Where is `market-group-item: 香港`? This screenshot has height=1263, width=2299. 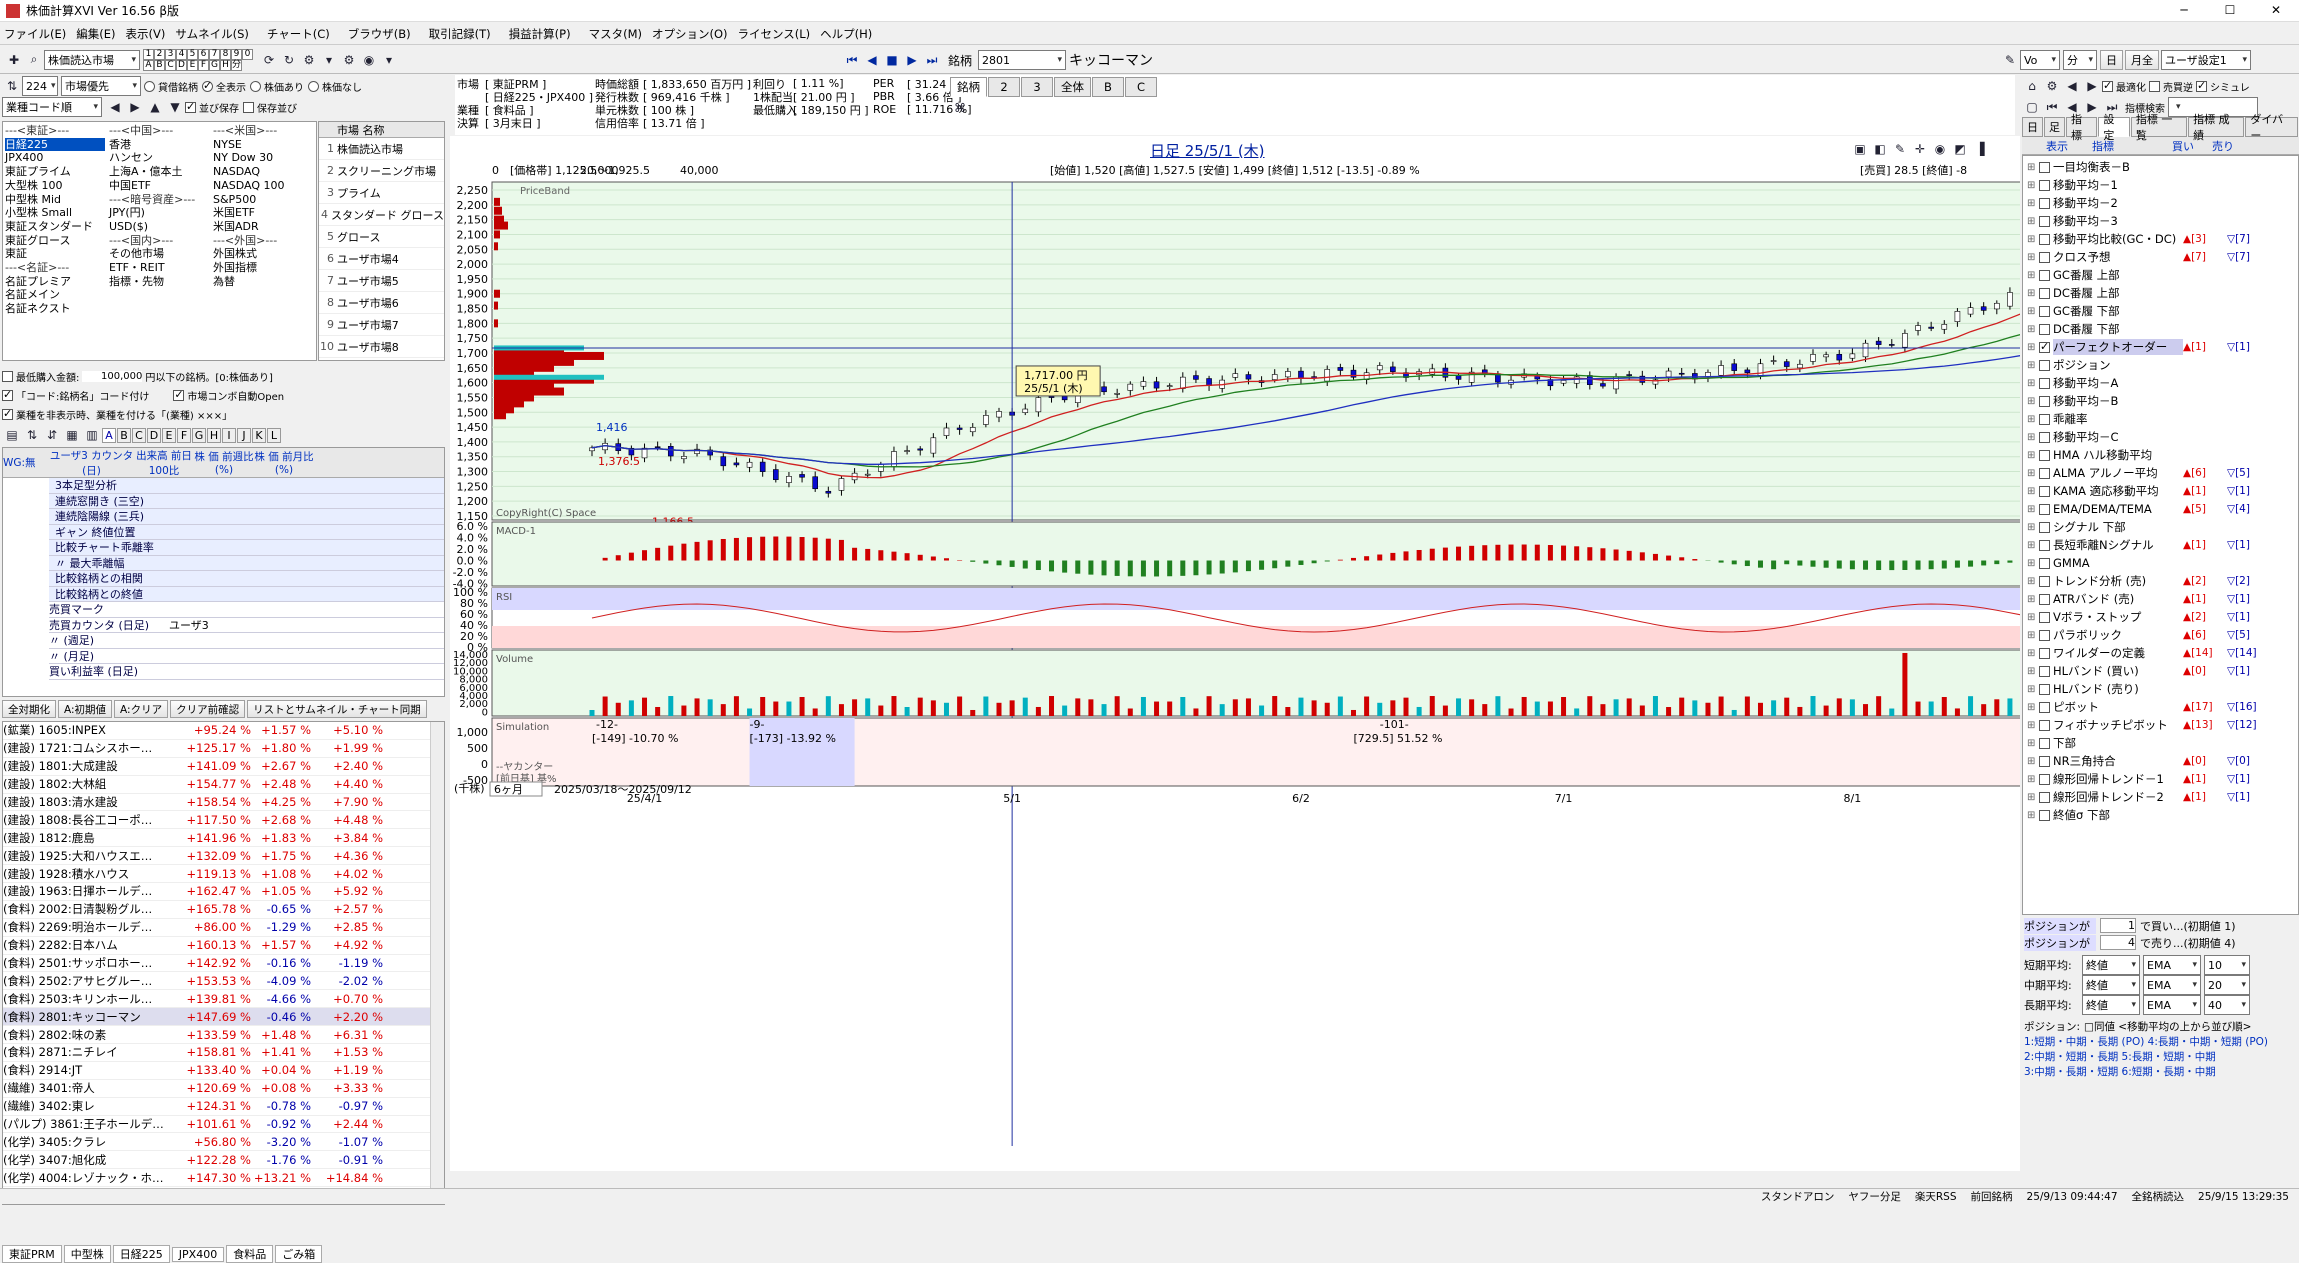 market-group-item: 香港 is located at coordinates (159, 145).